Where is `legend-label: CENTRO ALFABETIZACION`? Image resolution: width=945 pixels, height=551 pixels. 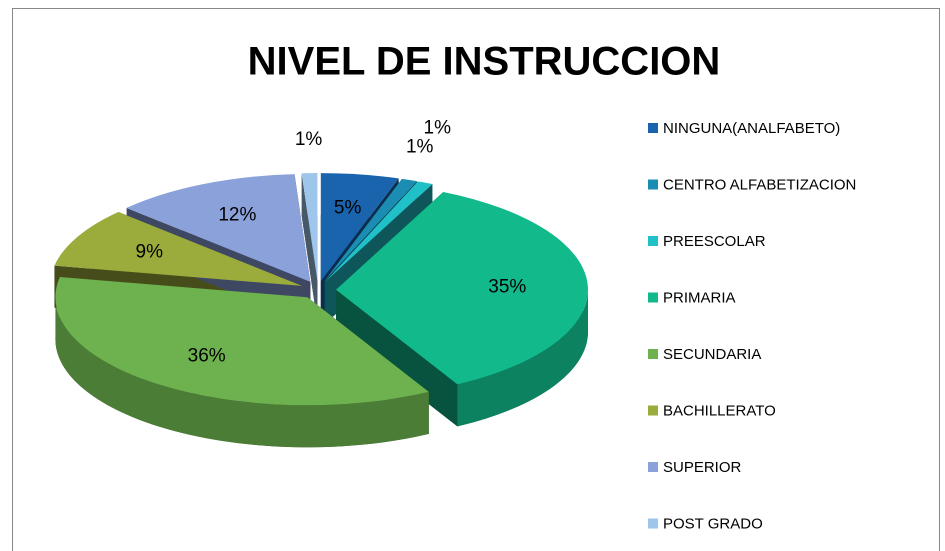
legend-label: CENTRO ALFABETIZACION is located at coordinates (759, 184).